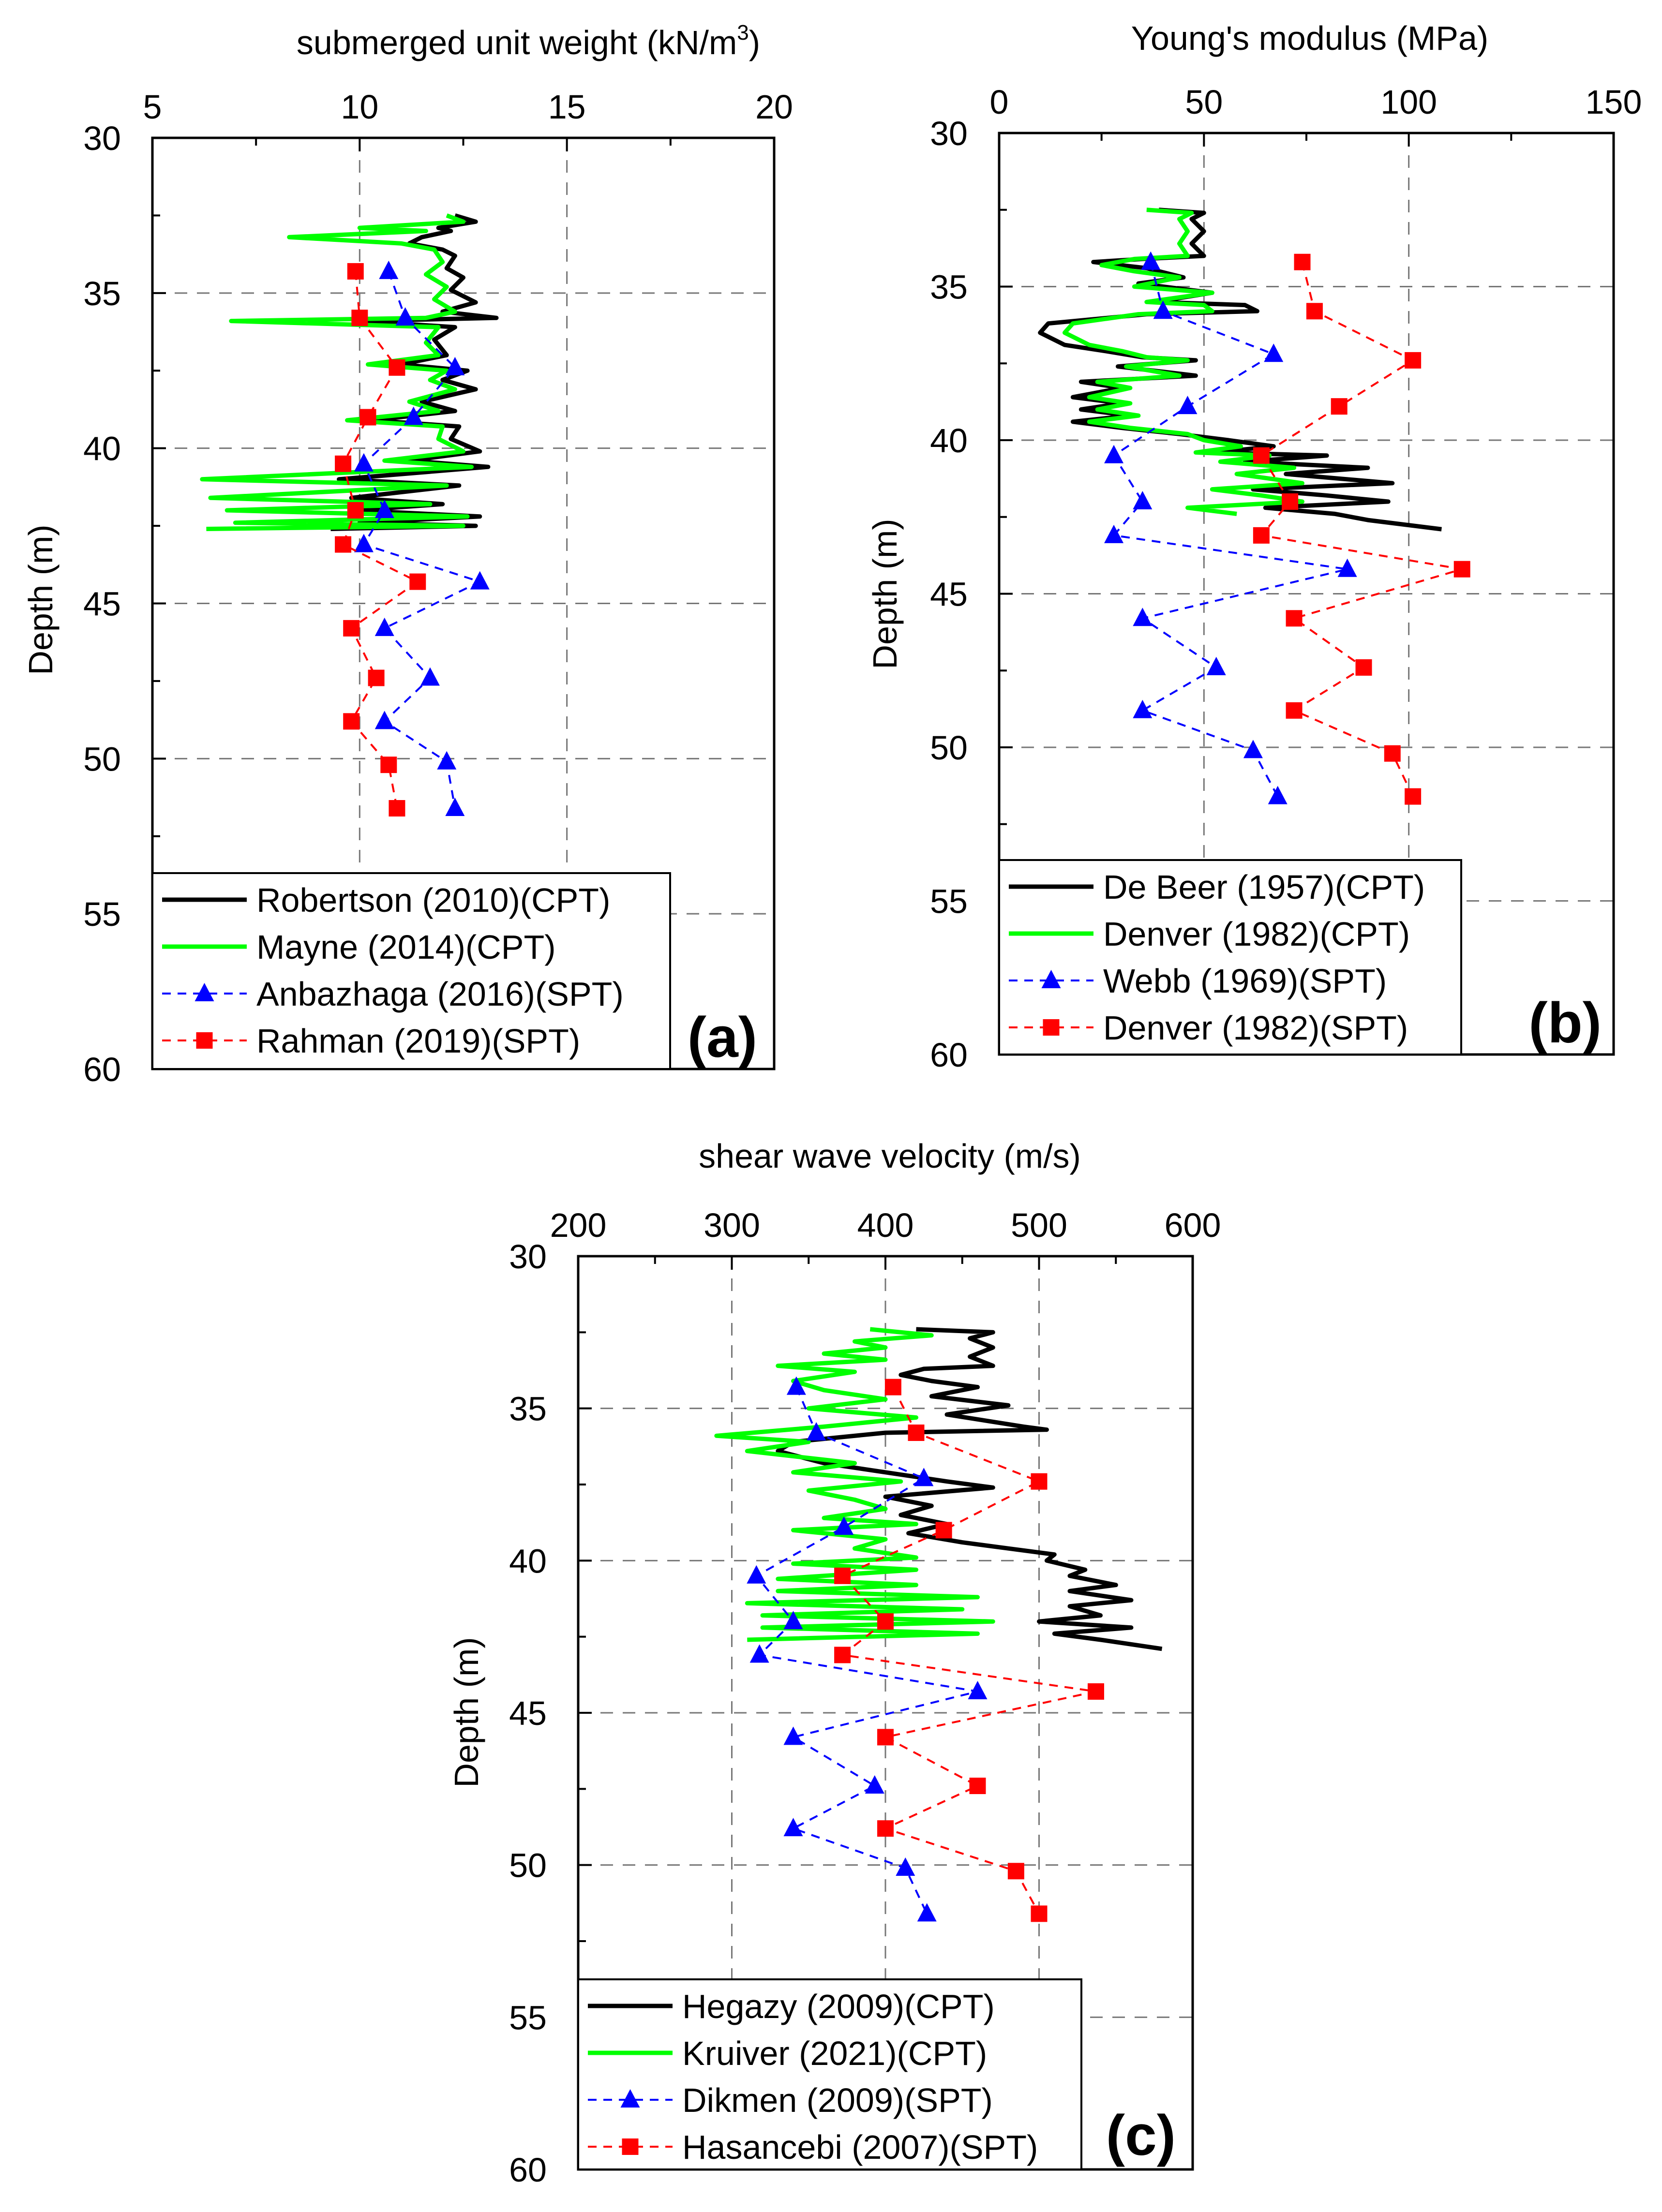  I want to click on series-hasancebi-2007-spt-, so click(969, 1650).